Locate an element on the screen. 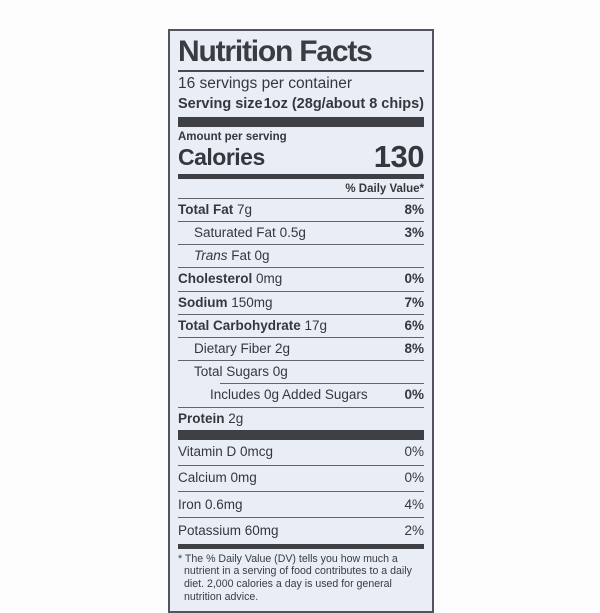  nutrient-name-amount: Sodium 150mg is located at coordinates (225, 303).